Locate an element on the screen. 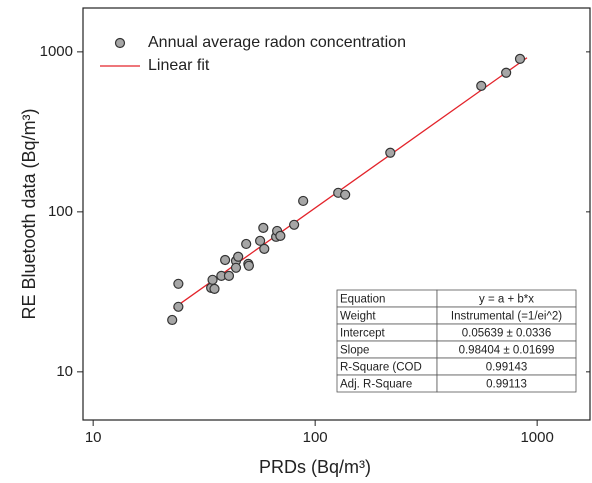 The width and height of the screenshot is (592, 483). table-text: Adj. R-Square is located at coordinates (376, 385).